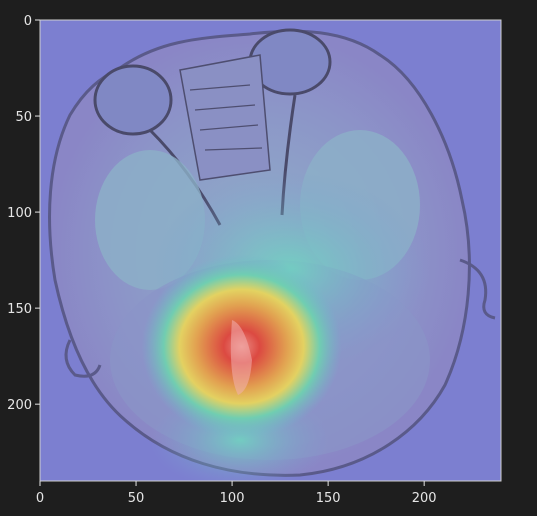  What do you see at coordinates (477, 289) in the screenshot?
I see `right-ear` at bounding box center [477, 289].